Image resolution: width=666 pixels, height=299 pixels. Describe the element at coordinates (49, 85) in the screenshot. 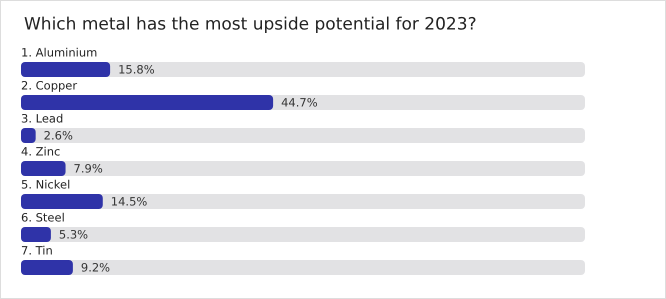

I see `y-tick-label: 2. Copper` at that location.